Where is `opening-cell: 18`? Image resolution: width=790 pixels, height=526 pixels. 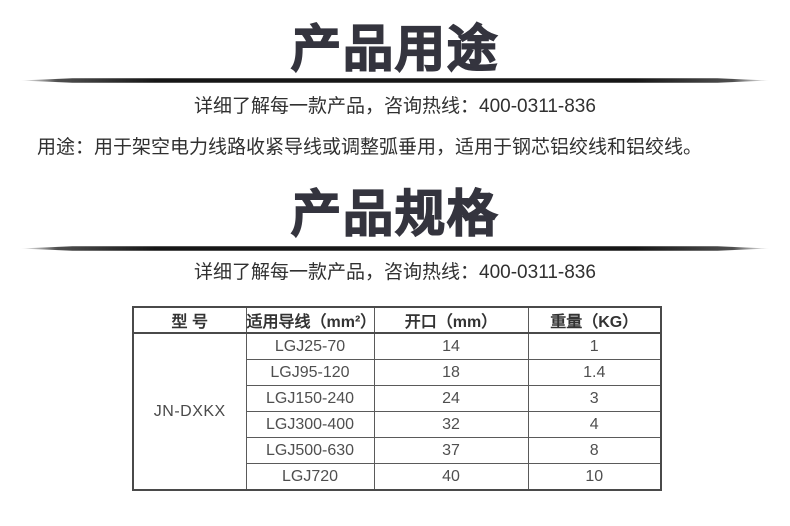
opening-cell: 18 is located at coordinates (451, 372).